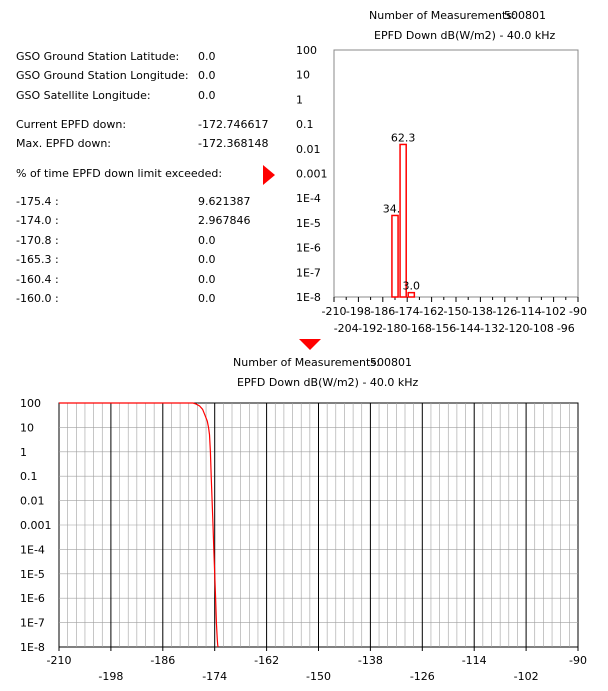 The height and width of the screenshot is (691, 608). What do you see at coordinates (553, 311) in the screenshot?
I see `histogram-x-tick-label: -102` at bounding box center [553, 311].